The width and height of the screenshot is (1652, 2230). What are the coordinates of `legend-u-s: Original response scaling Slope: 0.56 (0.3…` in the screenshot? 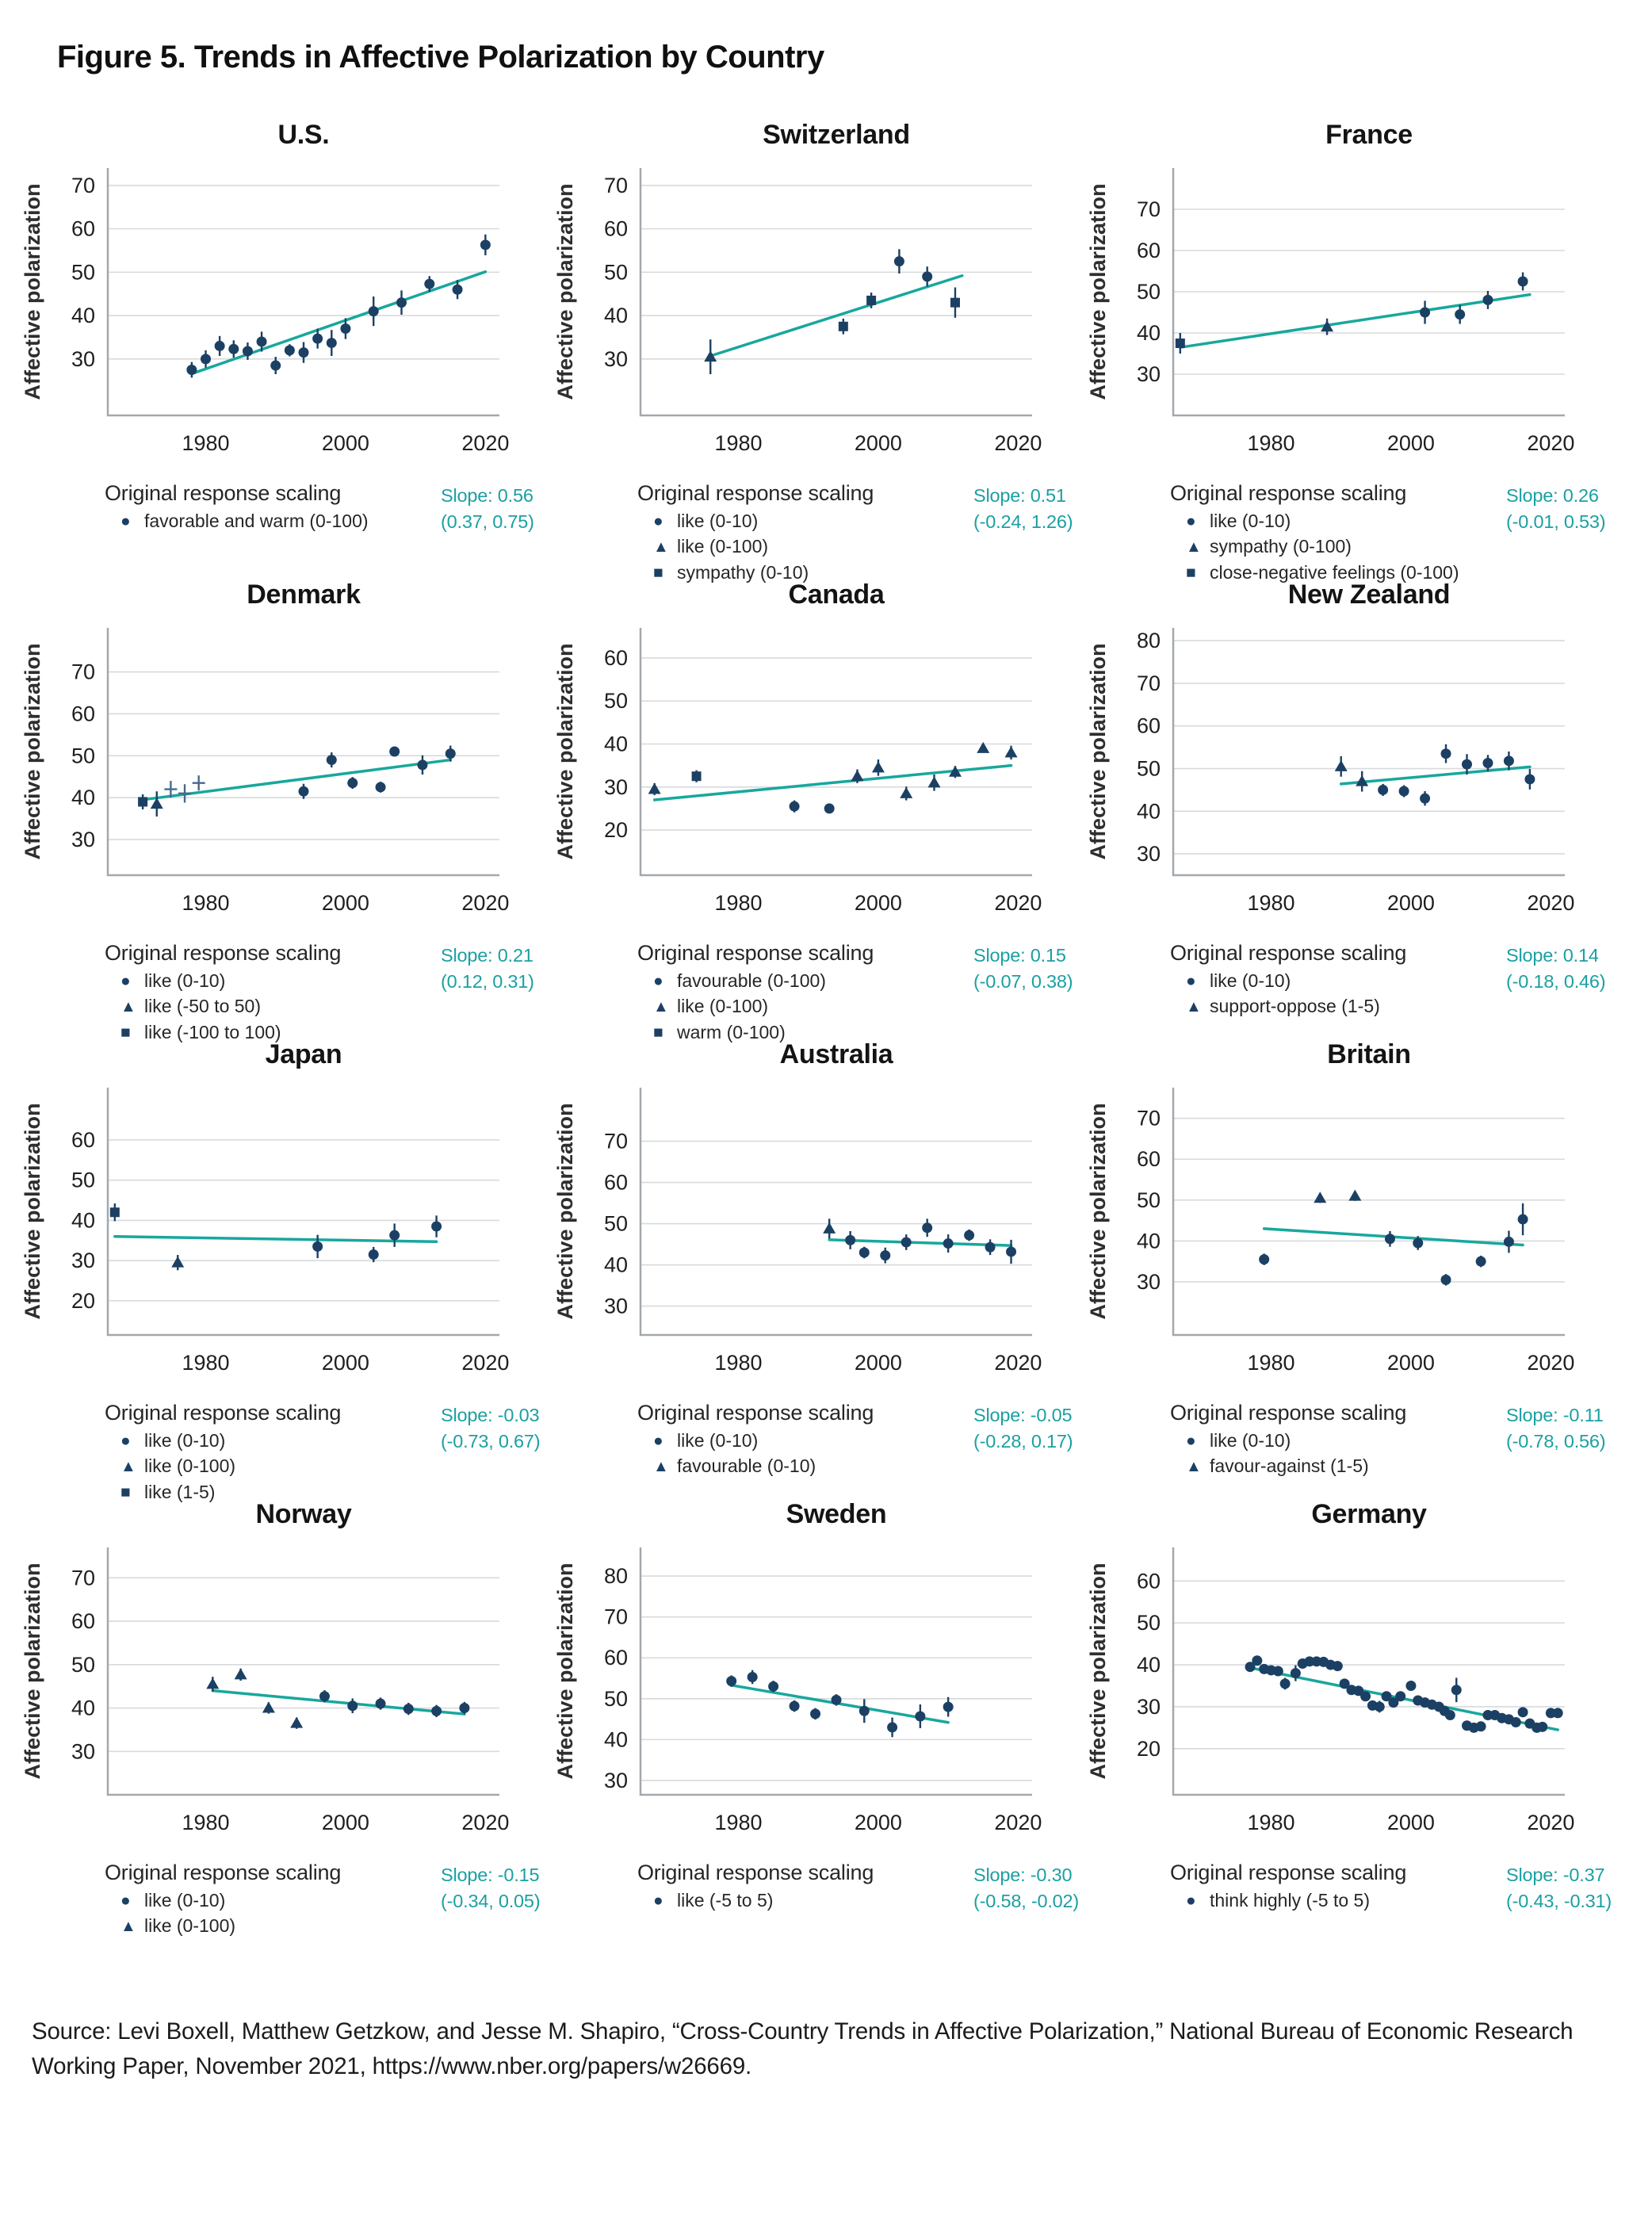 It's located at (328, 540).